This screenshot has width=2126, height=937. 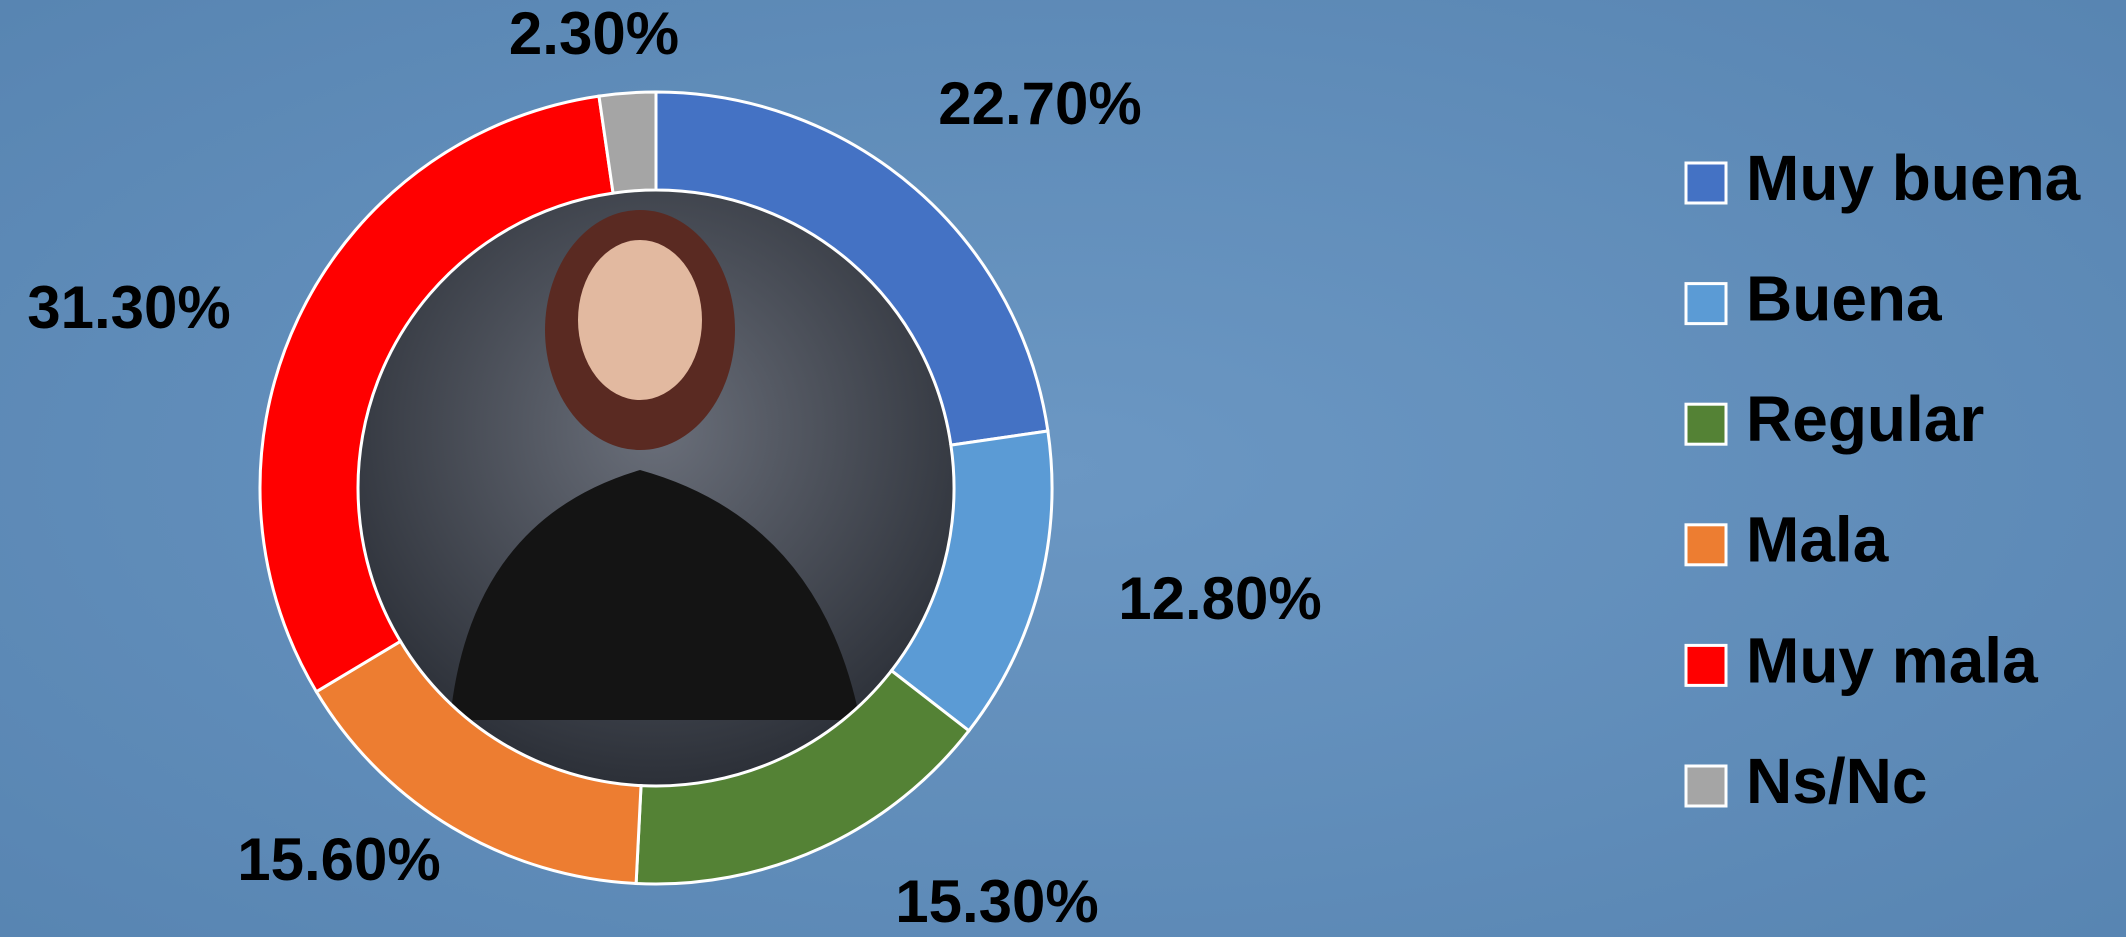 What do you see at coordinates (1220, 598) in the screenshot?
I see `data-label: 12.80%` at bounding box center [1220, 598].